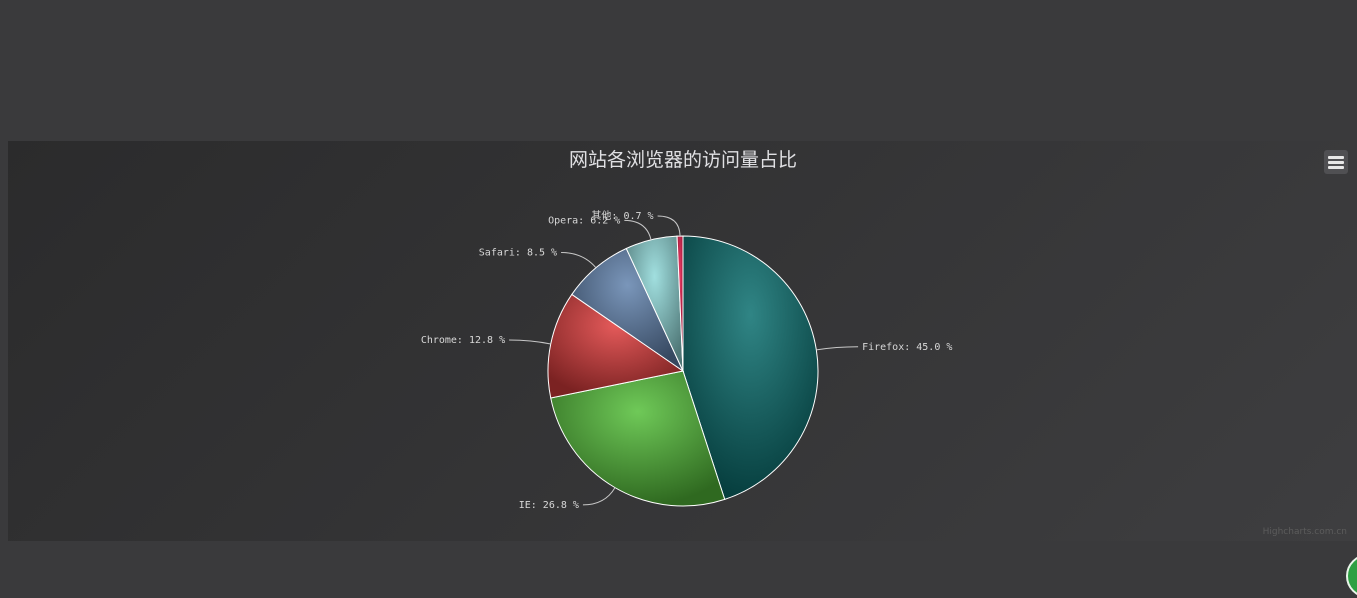 Image resolution: width=1357 pixels, height=598 pixels. What do you see at coordinates (622, 215) in the screenshot?
I see `data-label---5: 其他: 0.7 %` at bounding box center [622, 215].